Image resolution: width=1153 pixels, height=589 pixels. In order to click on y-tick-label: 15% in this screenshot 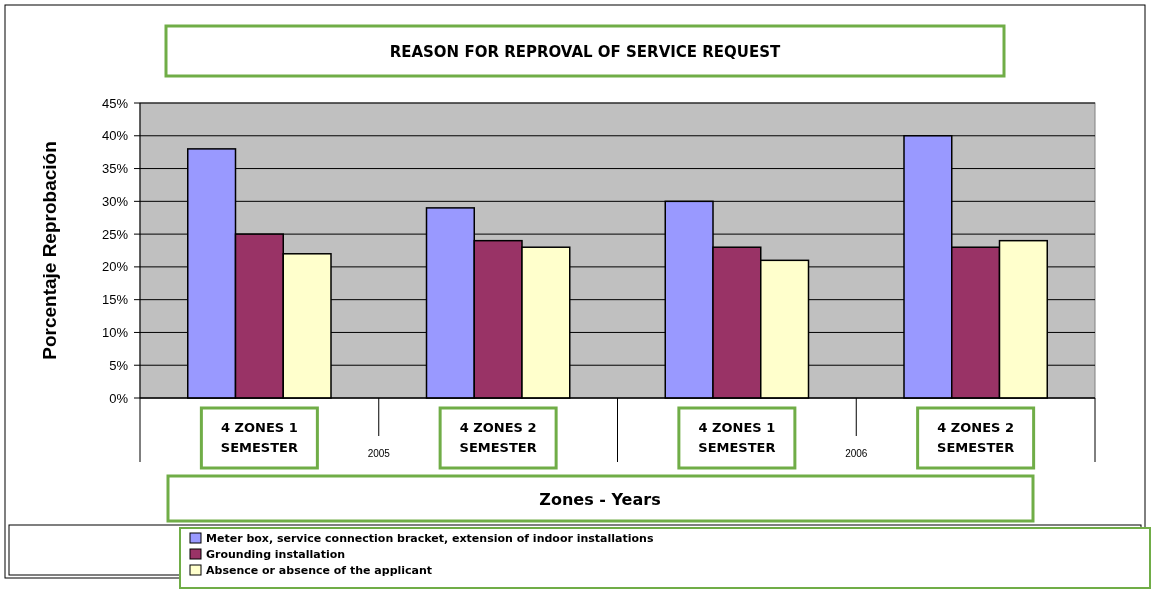, I will do `click(115, 300)`.